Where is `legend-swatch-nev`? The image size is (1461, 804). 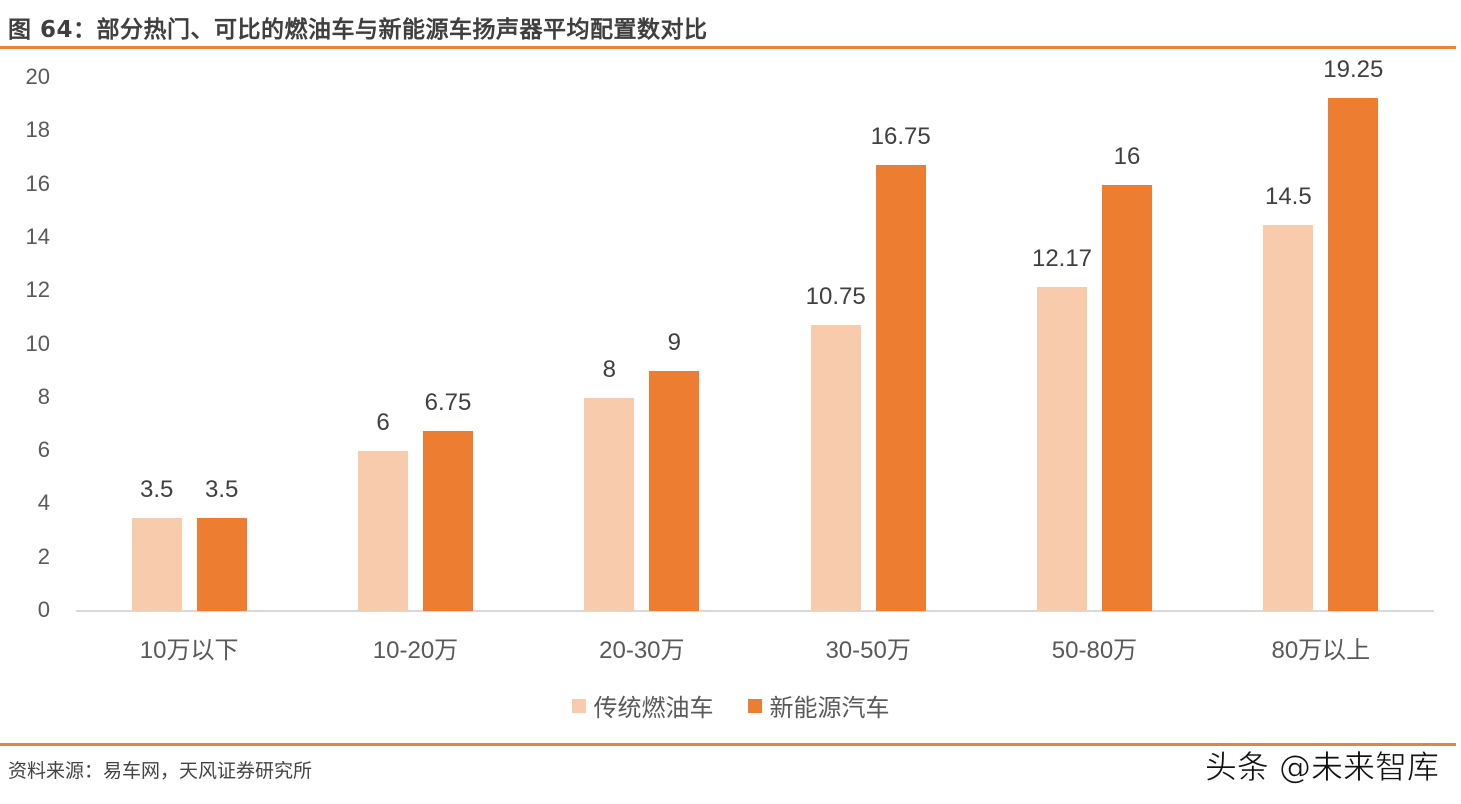
legend-swatch-nev is located at coordinates (754, 705).